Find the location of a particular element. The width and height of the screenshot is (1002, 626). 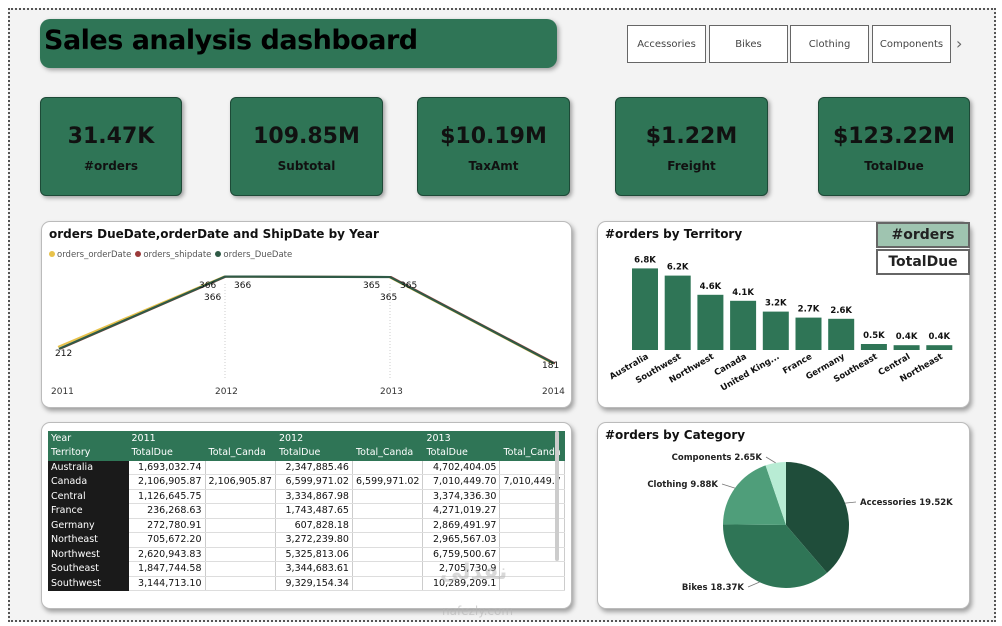

toggle-totaldue-button: TotalDue is located at coordinates (923, 262).